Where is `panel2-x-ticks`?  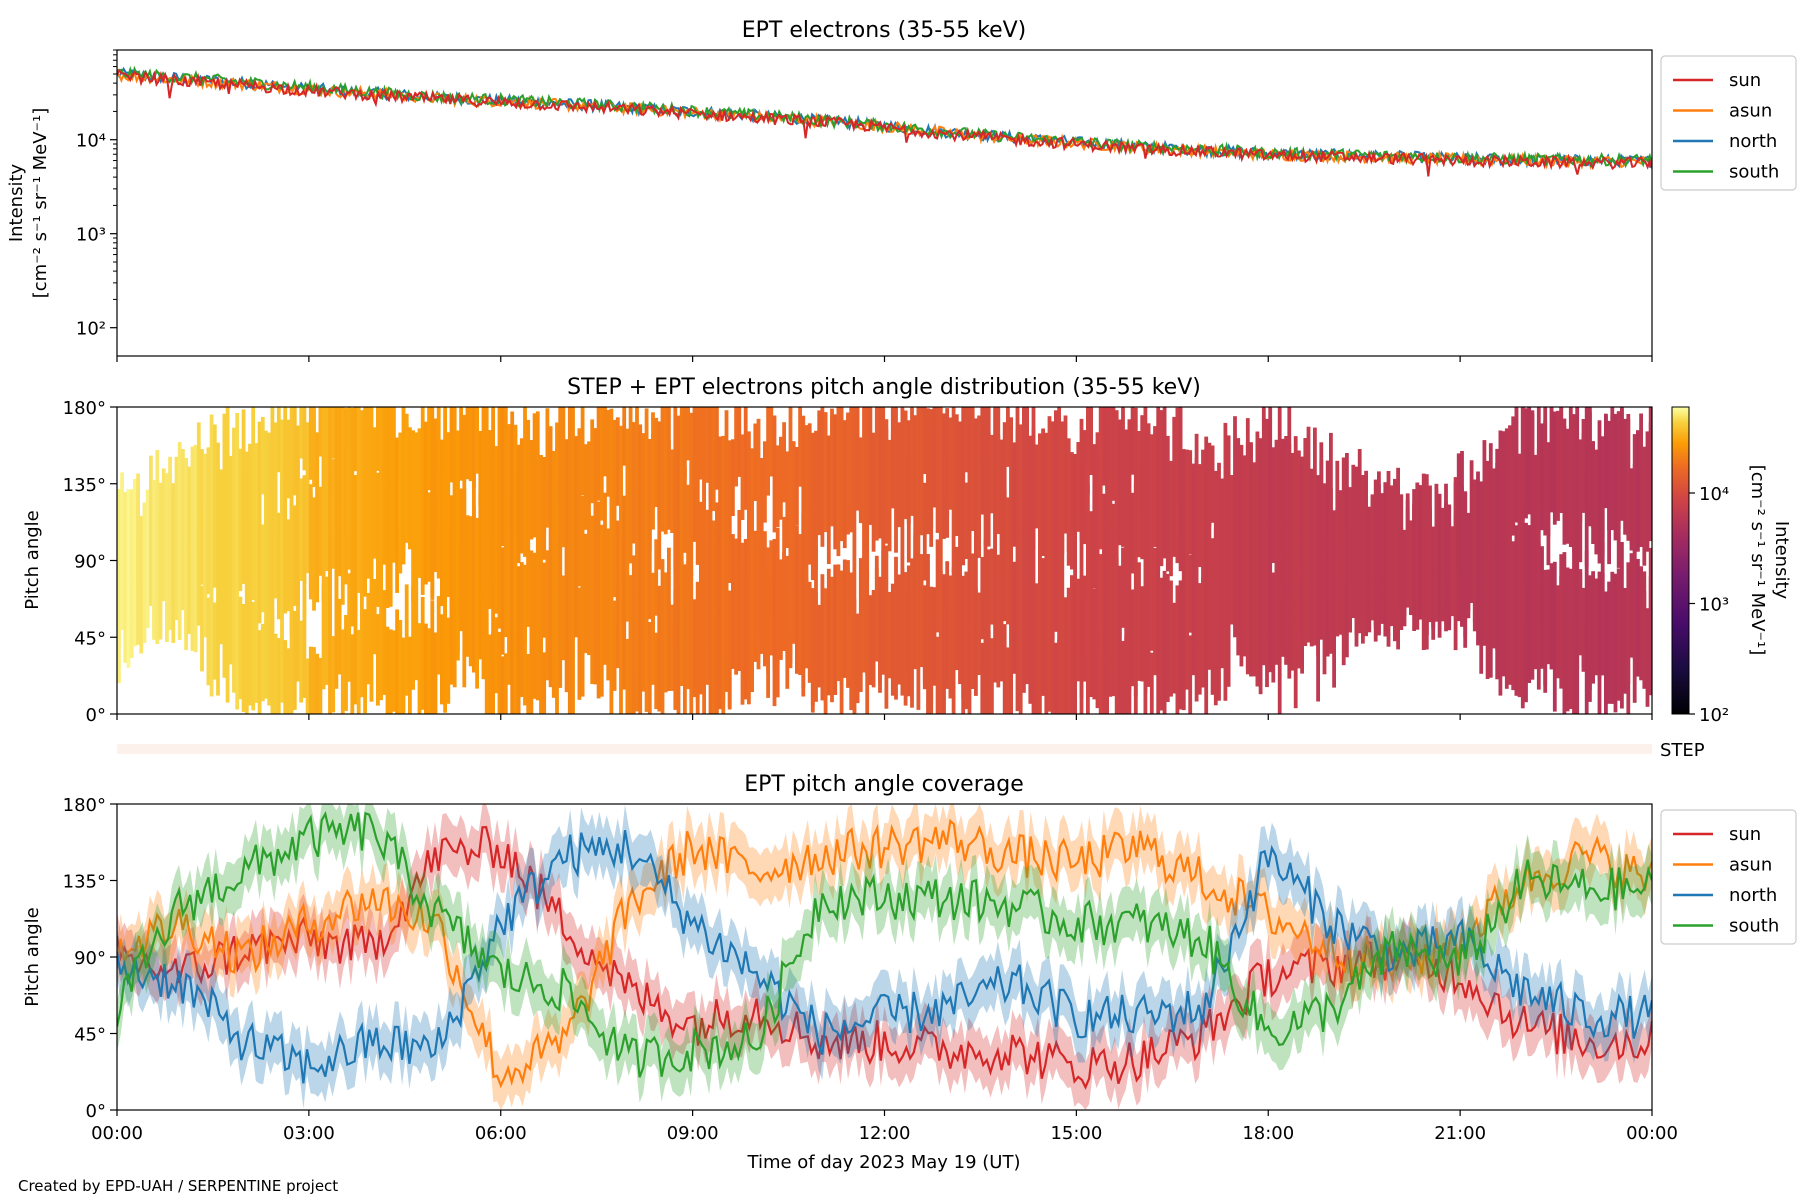
panel2-x-ticks is located at coordinates (884, 717).